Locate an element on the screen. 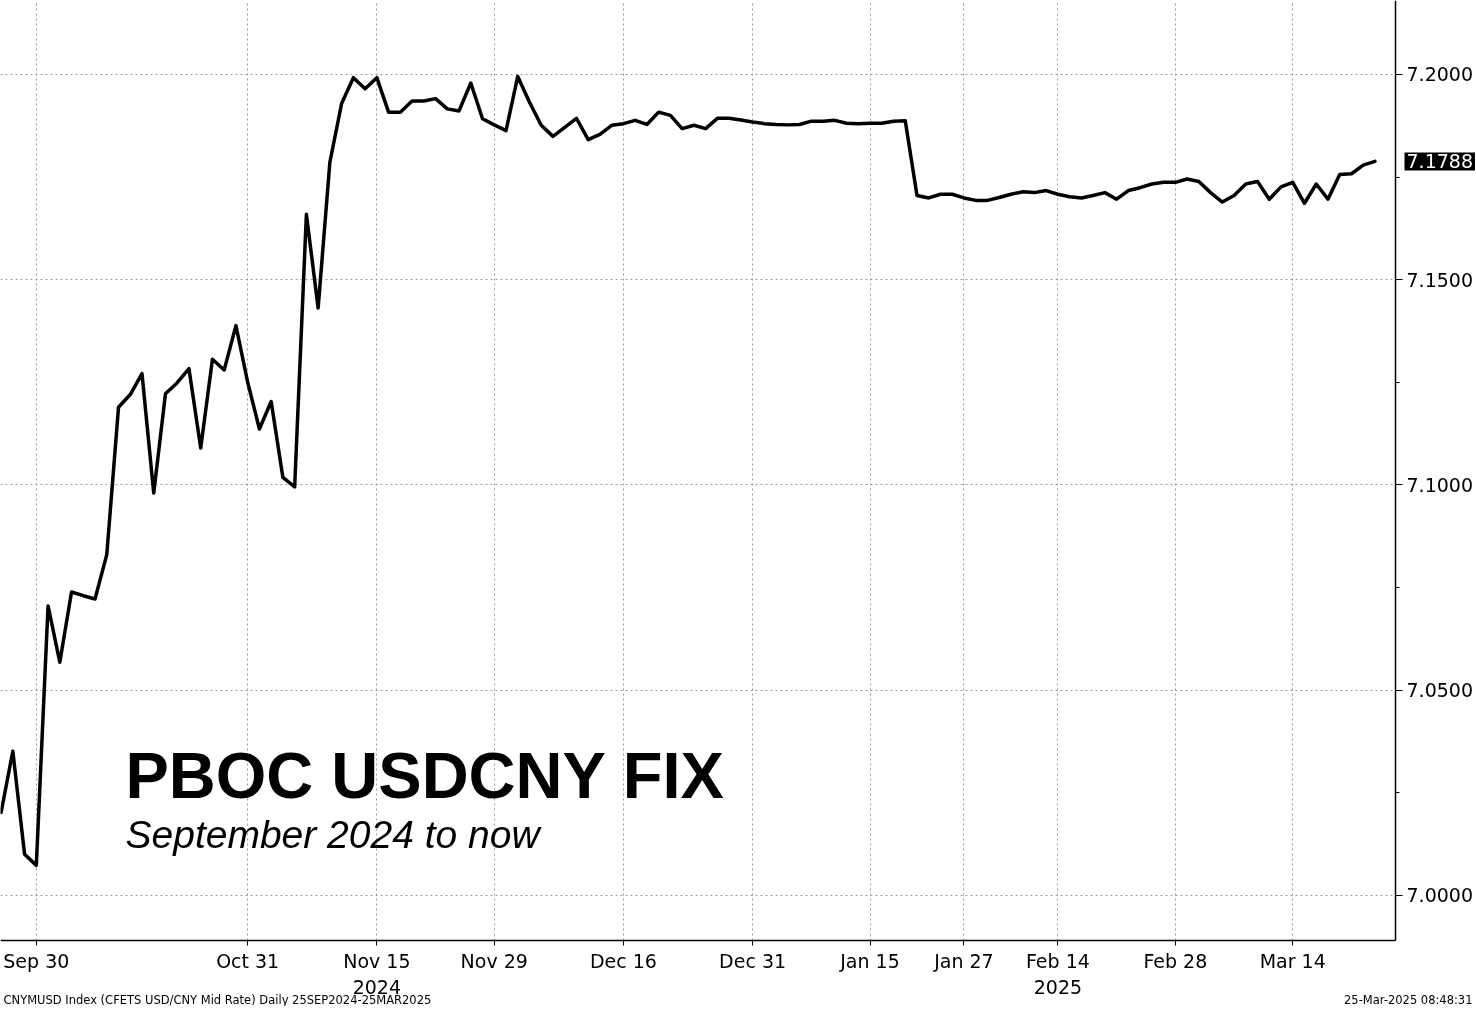 This screenshot has width=1476, height=1011. x-tick-label: Jan 15 is located at coordinates (869, 960).